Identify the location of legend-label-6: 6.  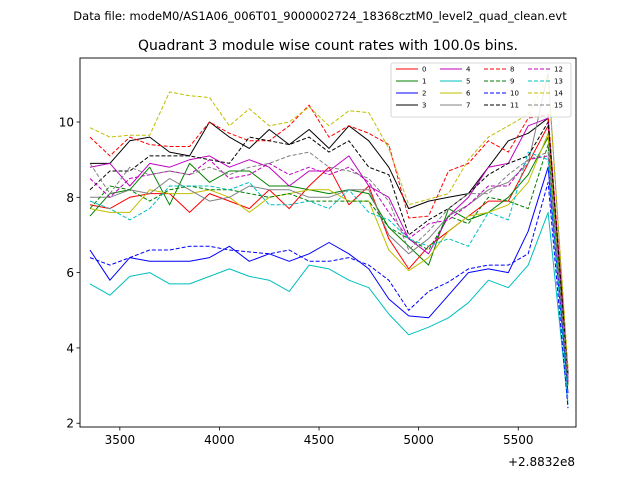
(468, 94).